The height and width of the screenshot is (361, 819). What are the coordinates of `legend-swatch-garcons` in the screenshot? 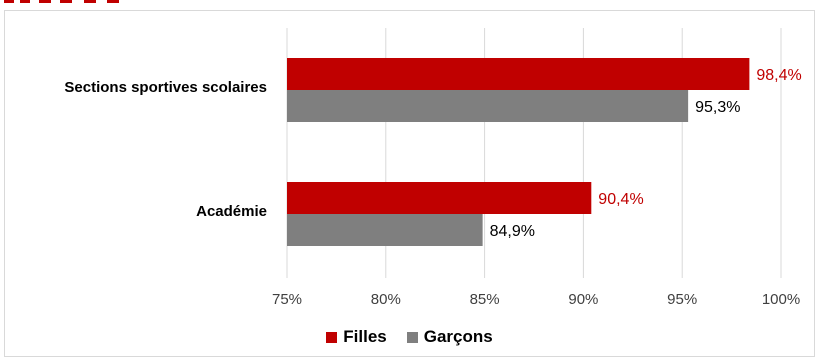 It's located at (412, 337).